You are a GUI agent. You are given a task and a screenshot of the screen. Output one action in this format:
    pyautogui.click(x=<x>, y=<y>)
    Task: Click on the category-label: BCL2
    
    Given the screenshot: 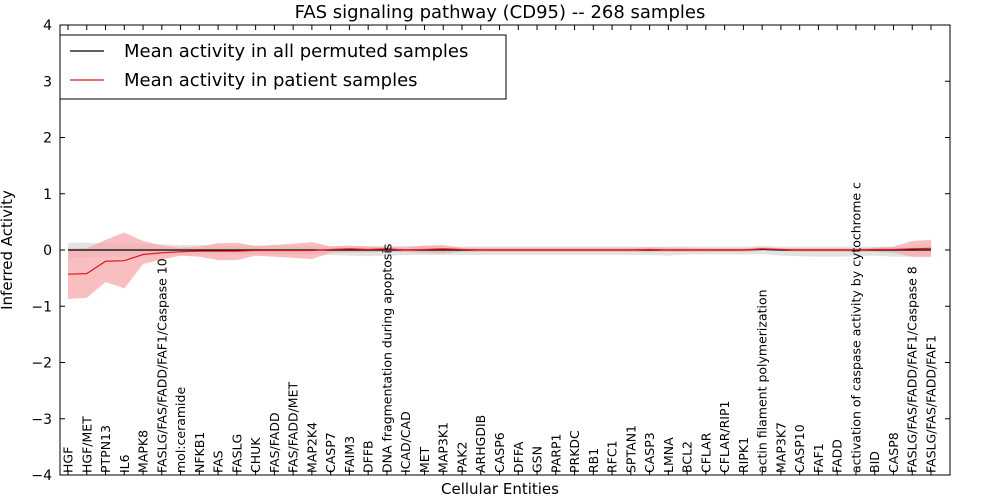 What is the action you would take?
    pyautogui.click(x=687, y=457)
    